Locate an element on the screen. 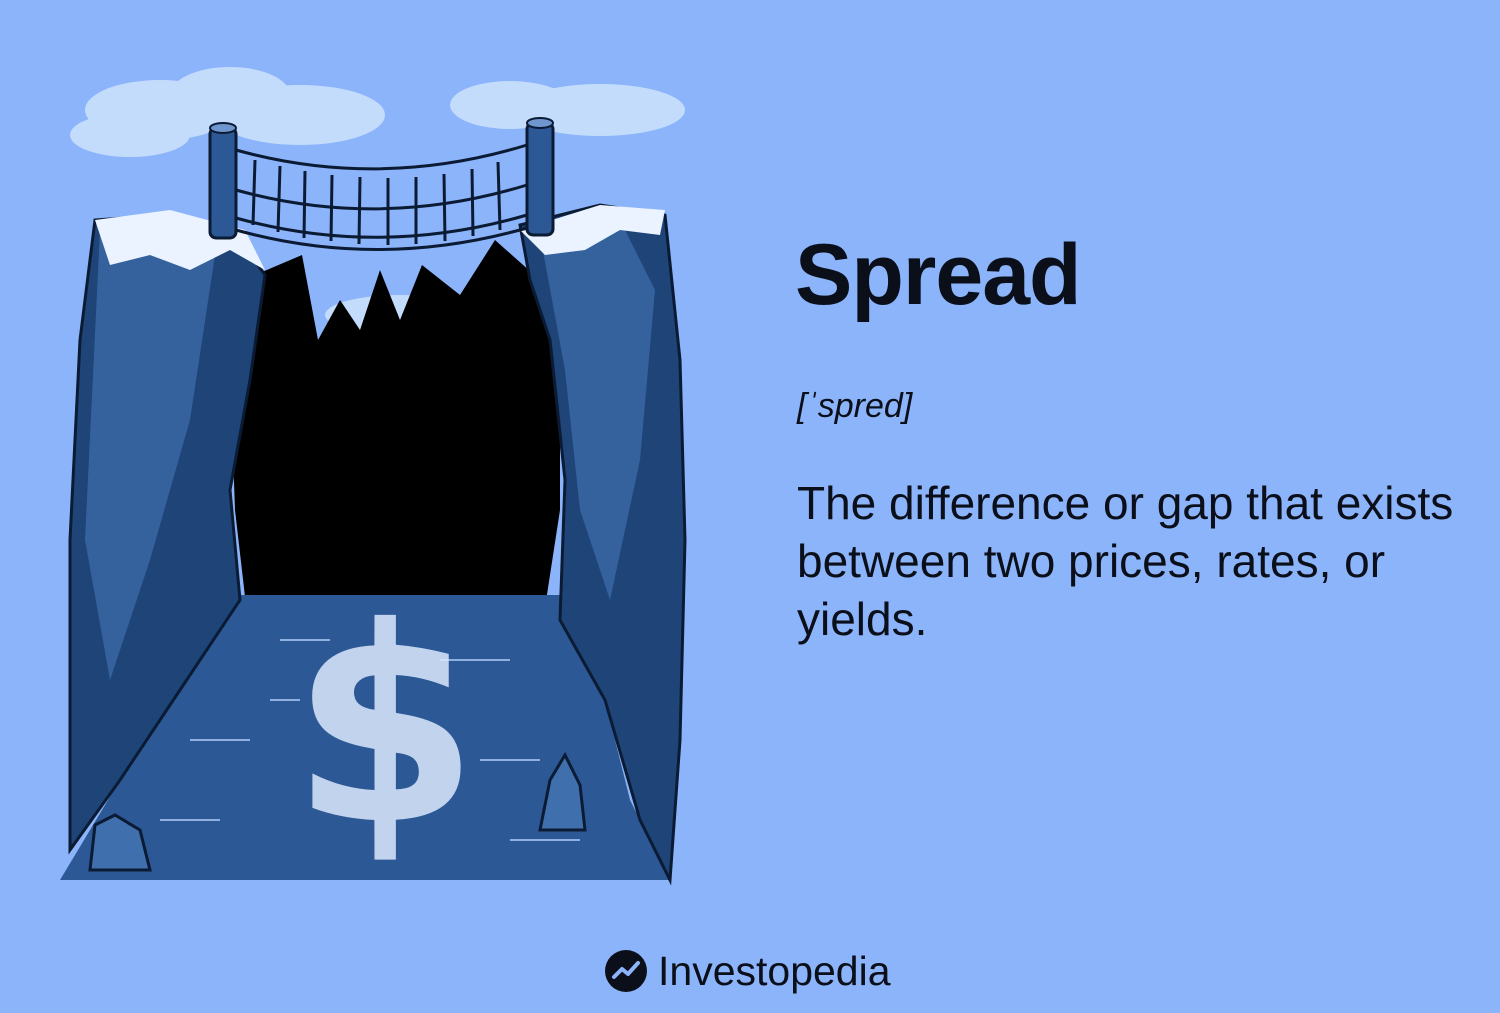 This screenshot has height=1013, width=1500. bridge-post-left is located at coordinates (223, 181).